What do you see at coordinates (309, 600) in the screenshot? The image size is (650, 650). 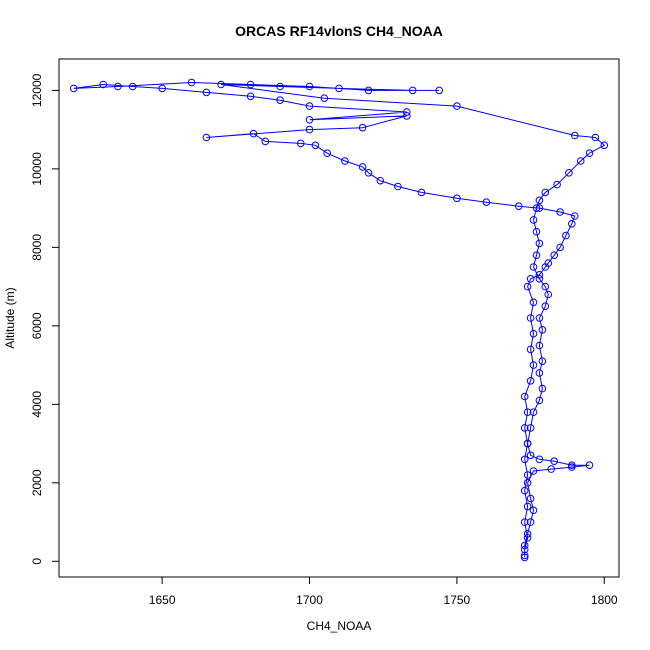 I see `x-tick-label: 1700` at bounding box center [309, 600].